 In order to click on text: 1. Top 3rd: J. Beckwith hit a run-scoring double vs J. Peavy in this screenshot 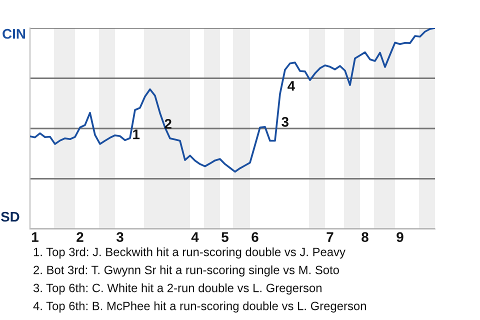, I will do `click(190, 253)`.